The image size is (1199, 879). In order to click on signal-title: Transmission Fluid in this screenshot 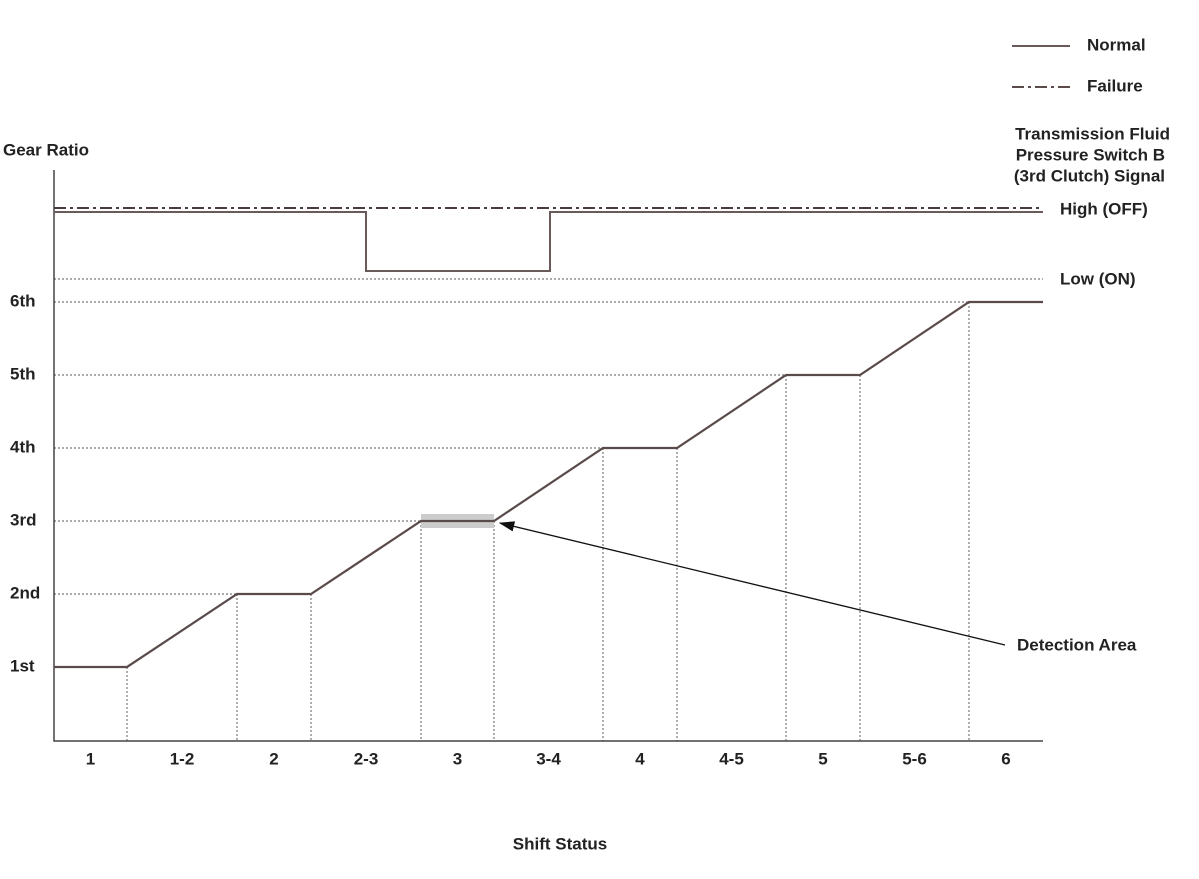, I will do `click(1092, 133)`.